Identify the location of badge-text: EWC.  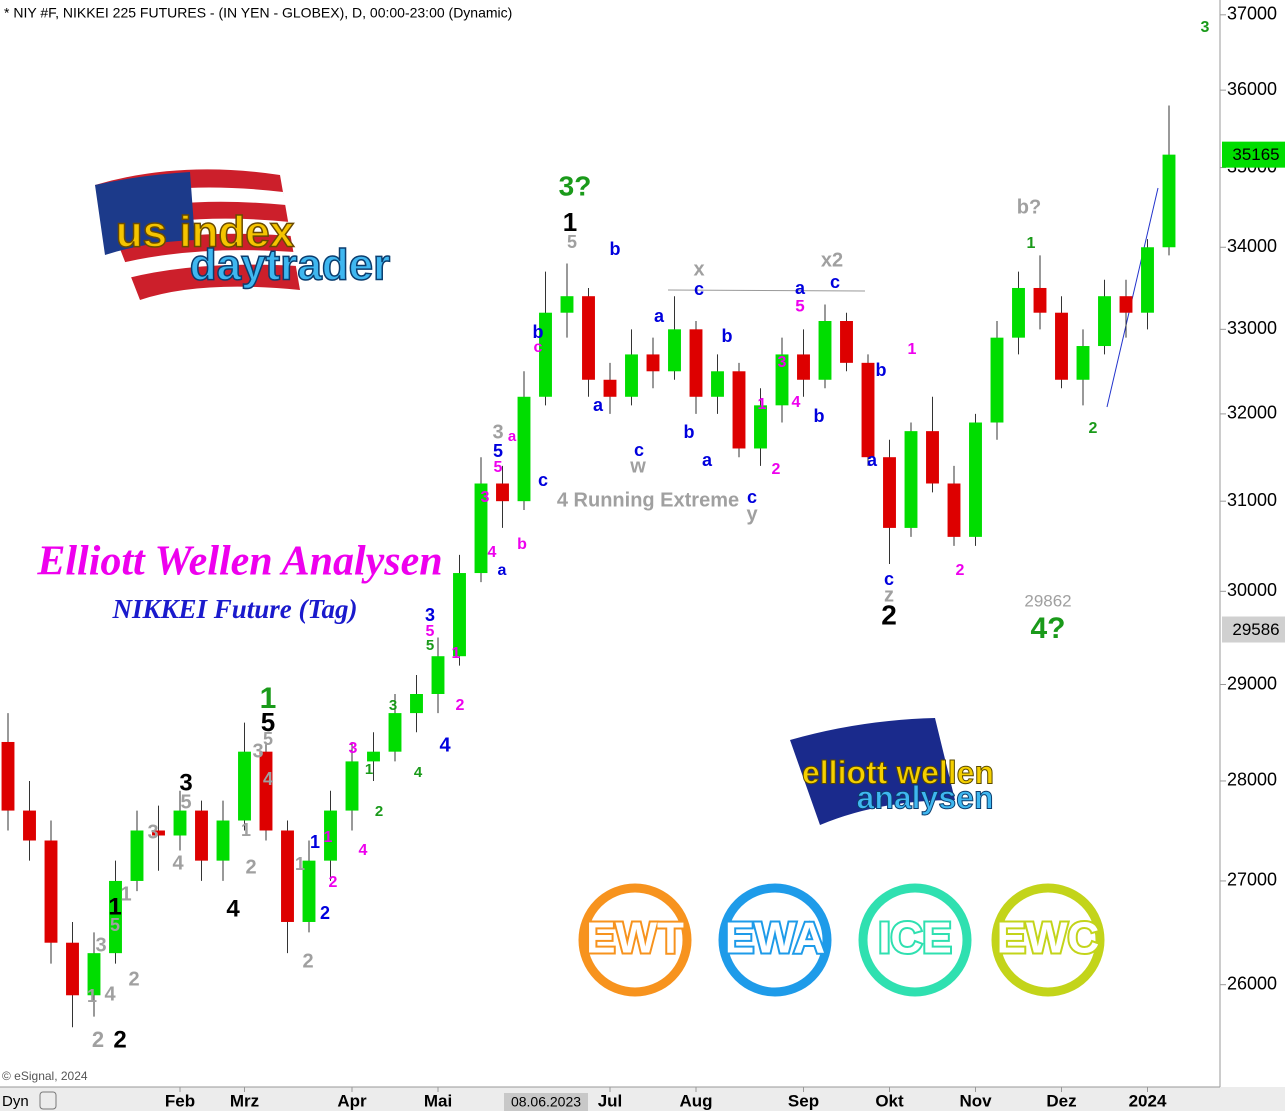
(1048, 938).